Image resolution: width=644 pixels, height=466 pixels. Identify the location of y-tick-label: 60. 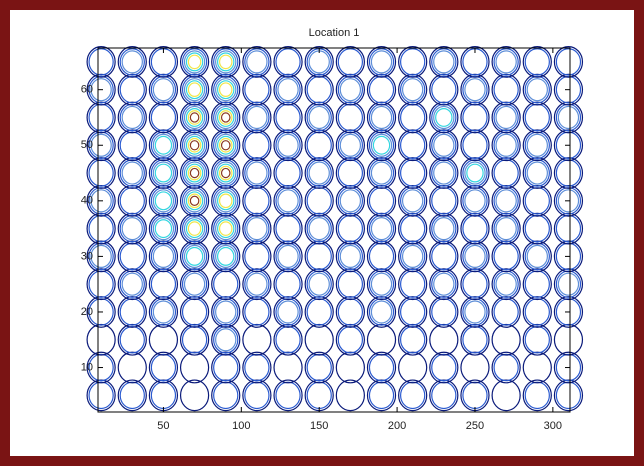
(87, 90).